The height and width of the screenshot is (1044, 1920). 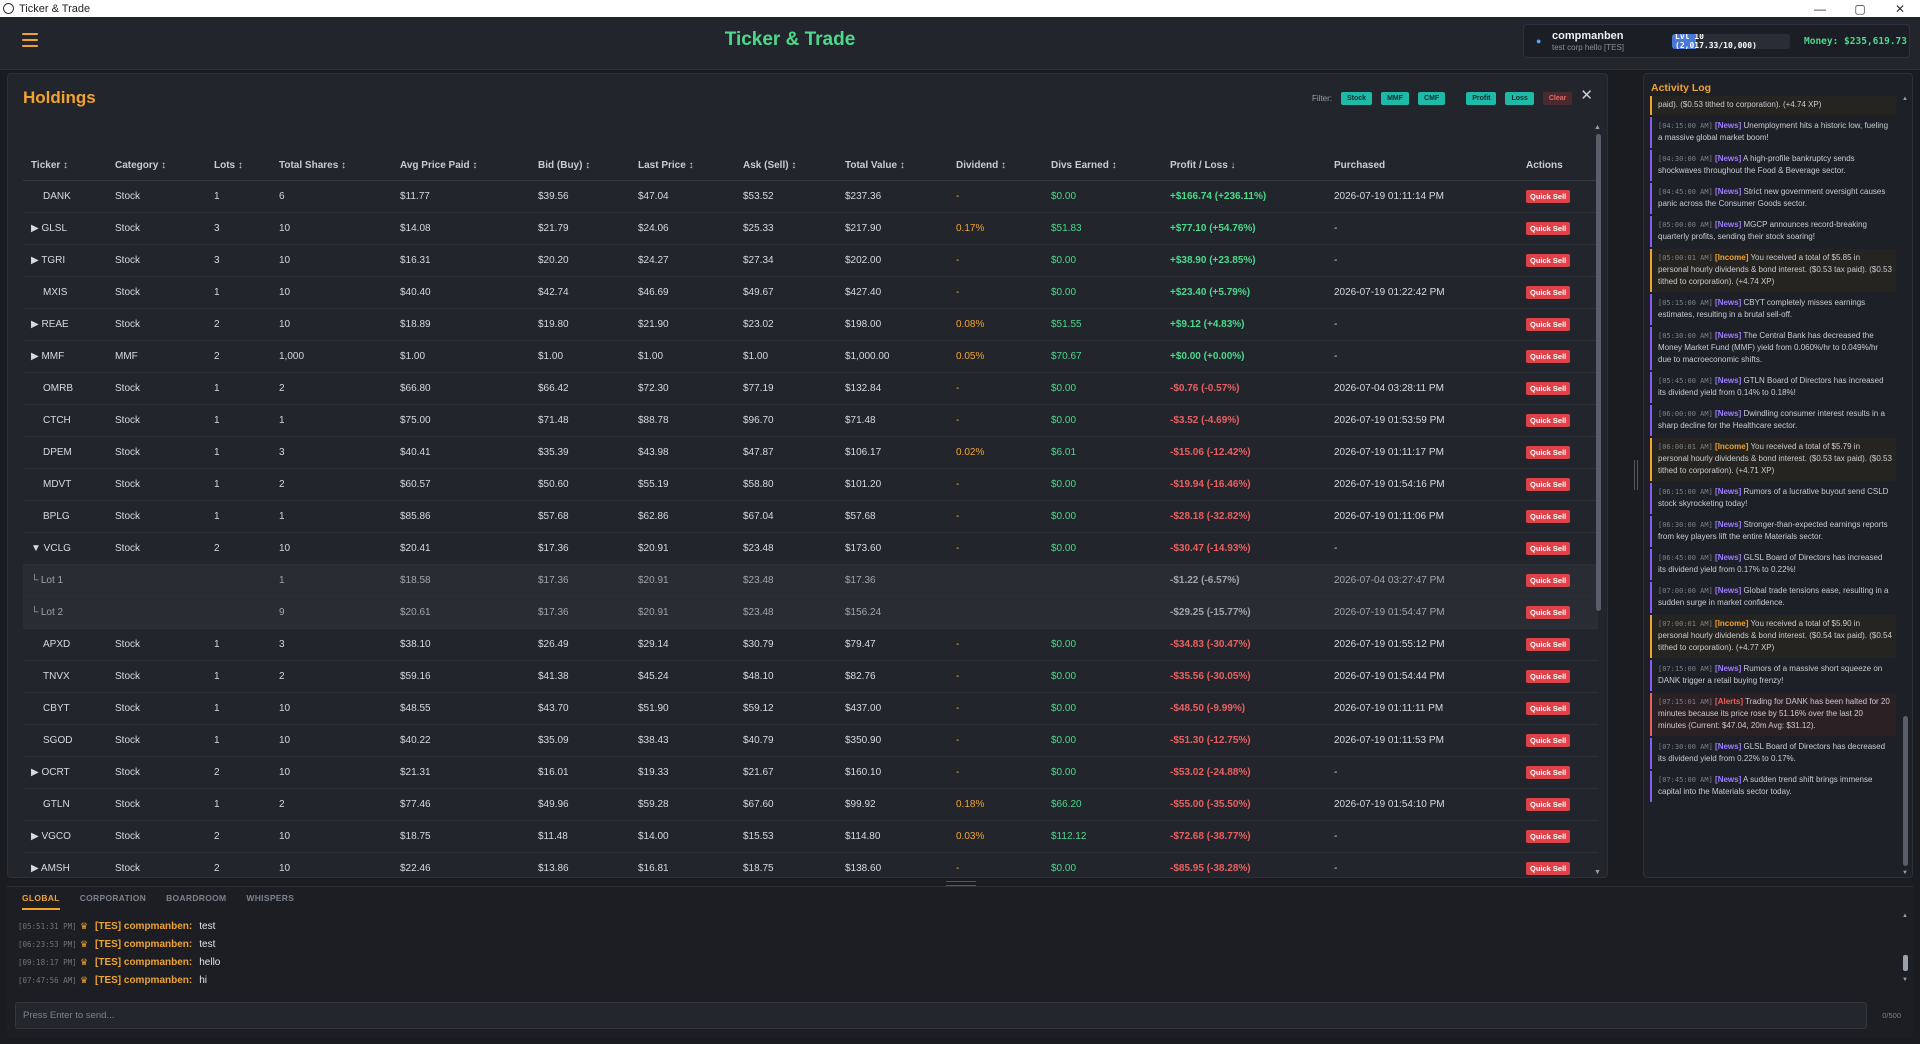 I want to click on column-header: Last Price ↕, so click(x=682, y=166).